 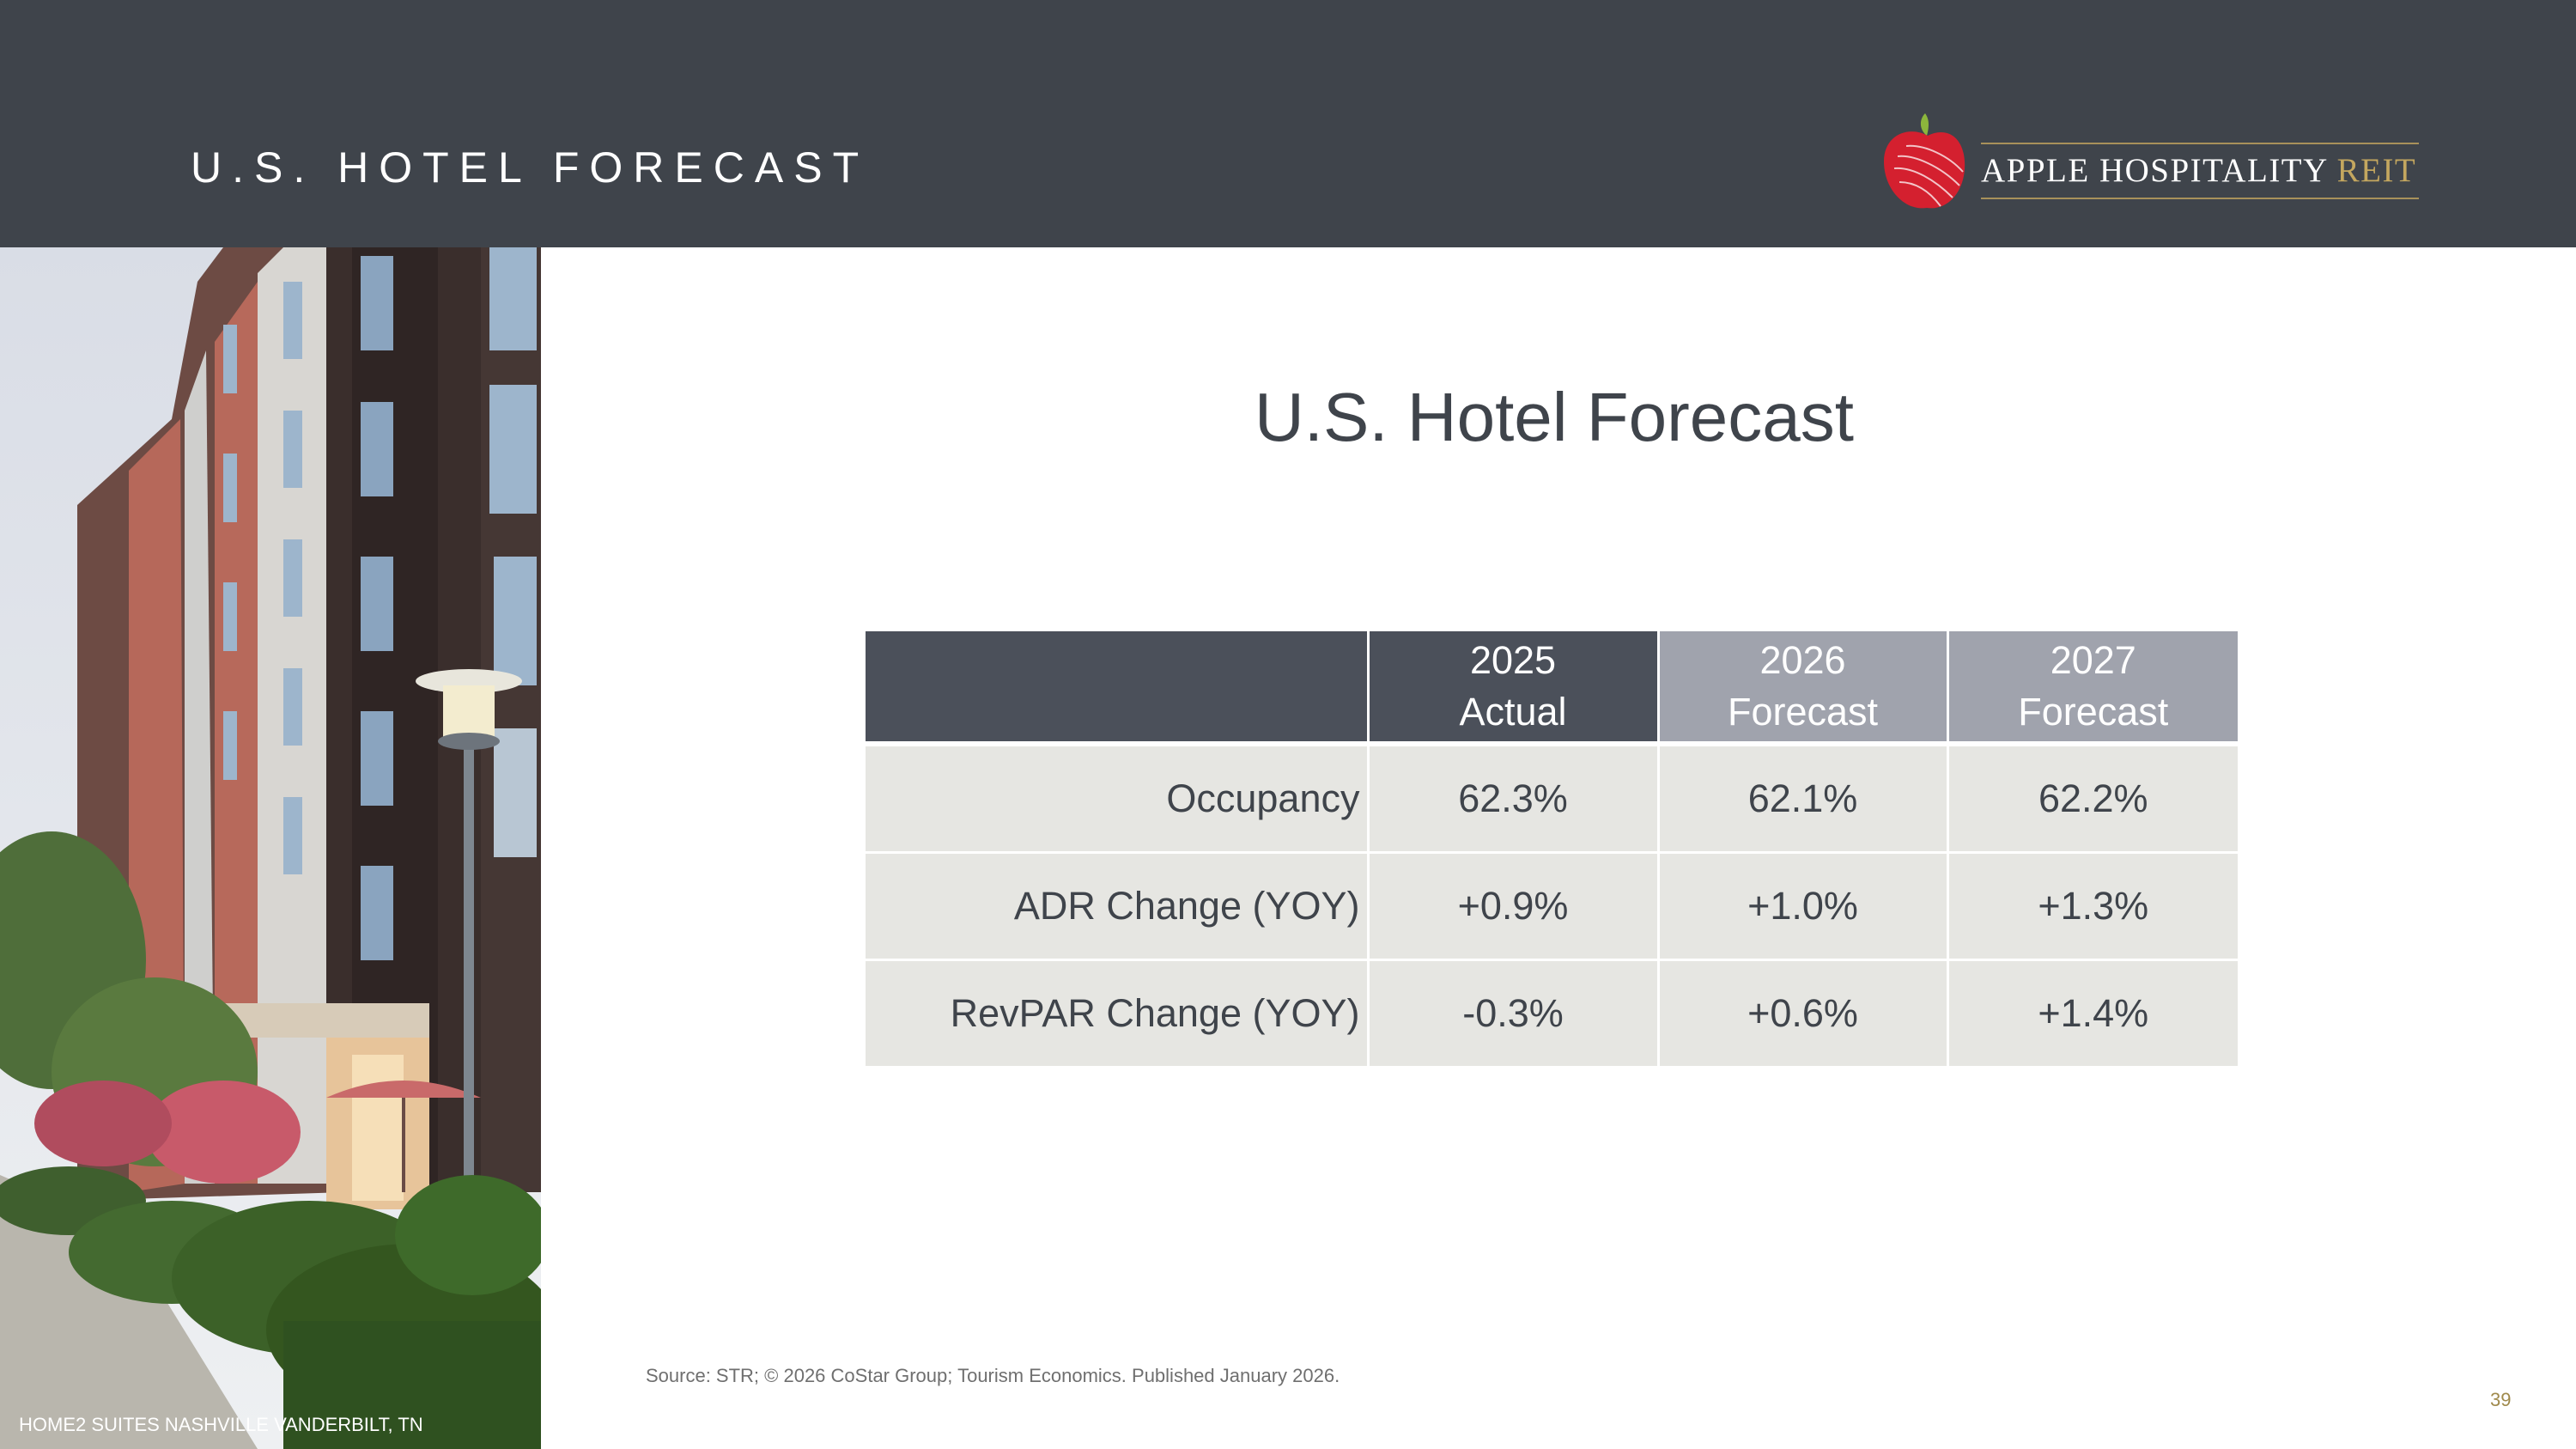 What do you see at coordinates (1117, 1013) in the screenshot?
I see `row-label: RevPAR Change (YOY)` at bounding box center [1117, 1013].